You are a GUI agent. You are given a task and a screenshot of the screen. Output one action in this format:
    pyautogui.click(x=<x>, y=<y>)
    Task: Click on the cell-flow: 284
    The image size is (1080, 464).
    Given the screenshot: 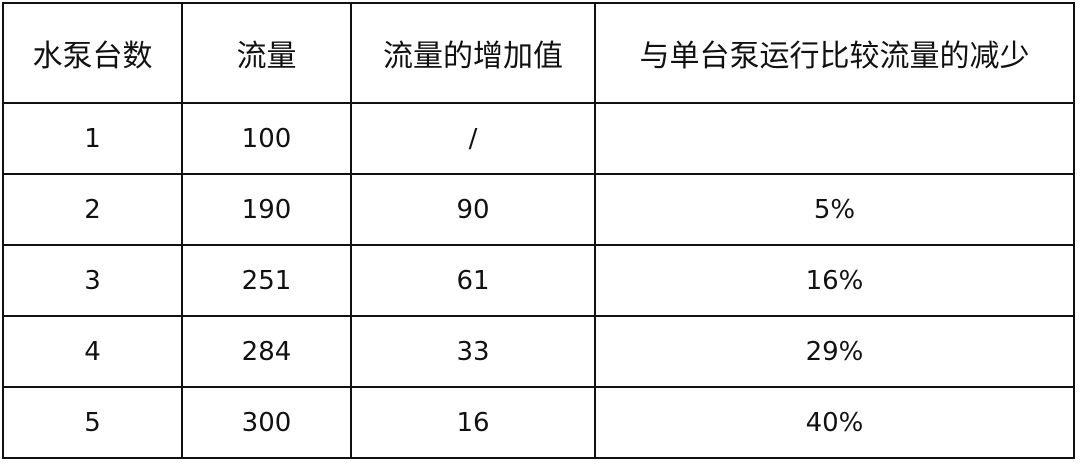 What is the action you would take?
    pyautogui.click(x=266, y=351)
    